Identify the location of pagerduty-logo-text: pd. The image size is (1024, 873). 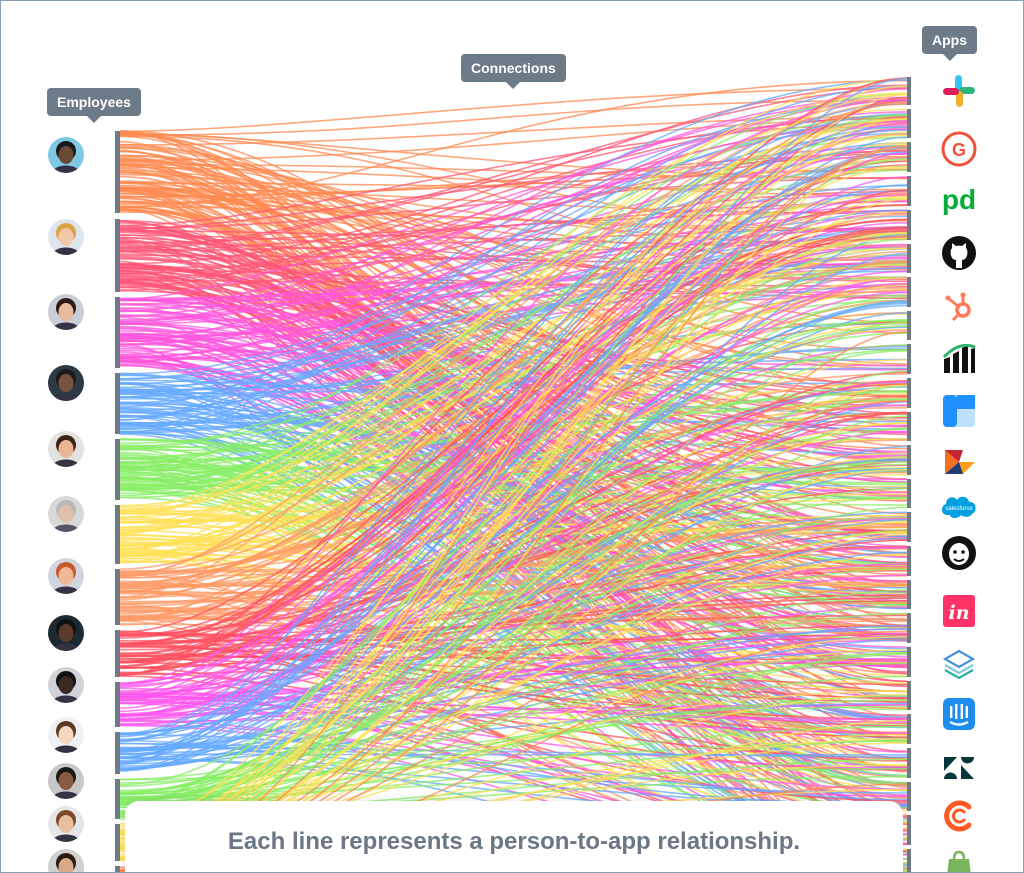
(959, 199).